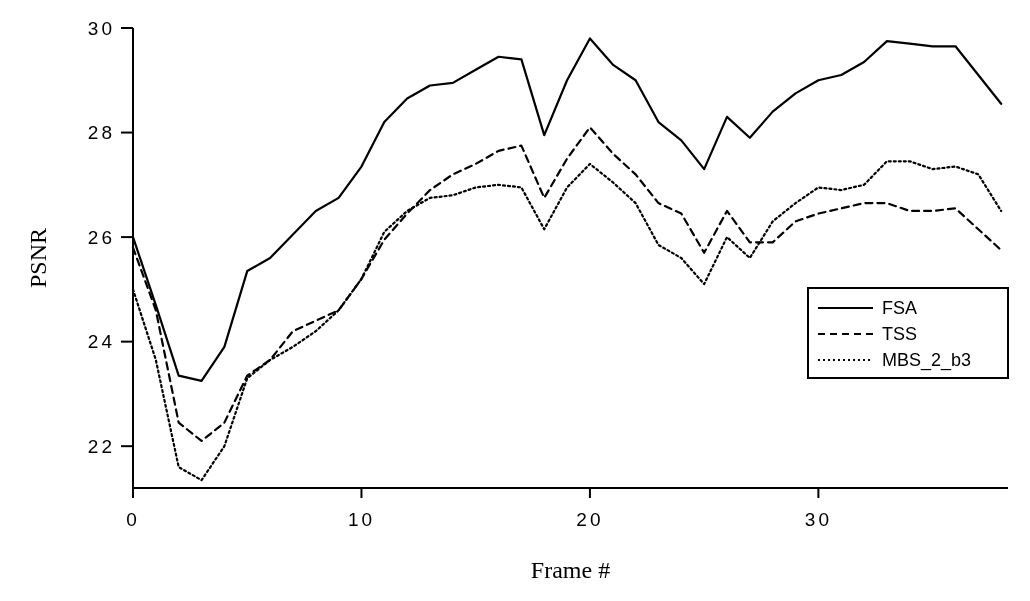 This screenshot has width=1030, height=601. I want to click on y-axis-title: PSNR, so click(38, 258).